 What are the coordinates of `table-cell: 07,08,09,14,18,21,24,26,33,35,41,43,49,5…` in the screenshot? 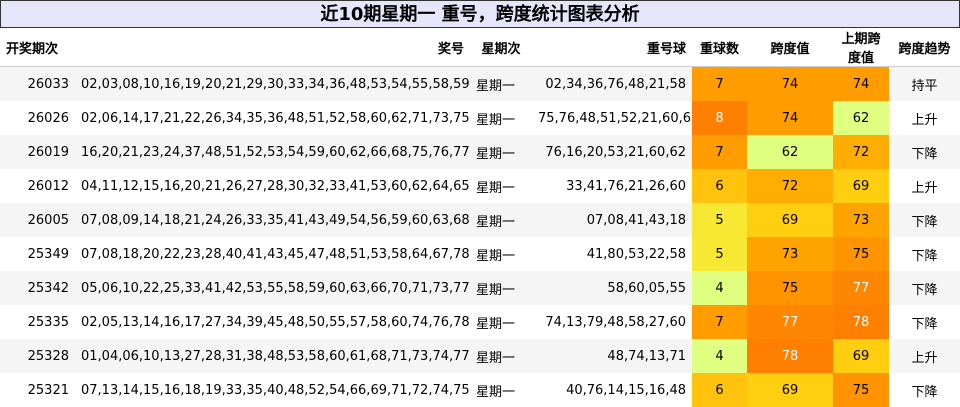 It's located at (272, 220).